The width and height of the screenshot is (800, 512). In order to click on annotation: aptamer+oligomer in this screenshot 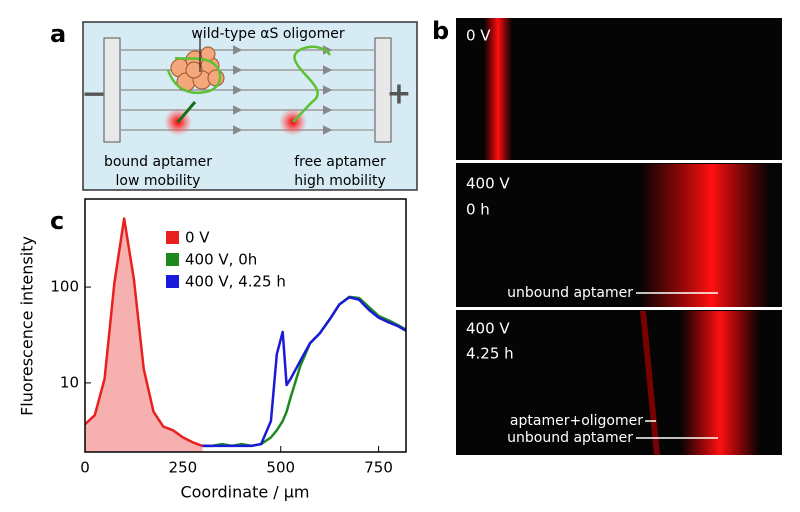, I will do `click(576, 421)`.